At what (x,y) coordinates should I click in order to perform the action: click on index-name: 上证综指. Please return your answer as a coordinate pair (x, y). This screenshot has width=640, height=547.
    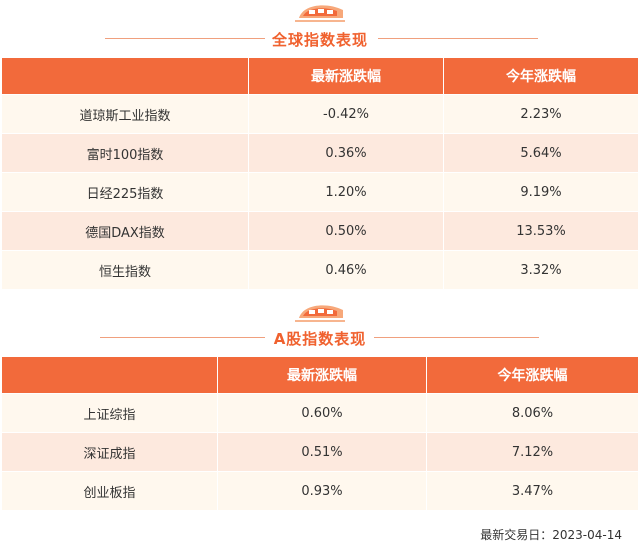
    Looking at the image, I should click on (110, 412).